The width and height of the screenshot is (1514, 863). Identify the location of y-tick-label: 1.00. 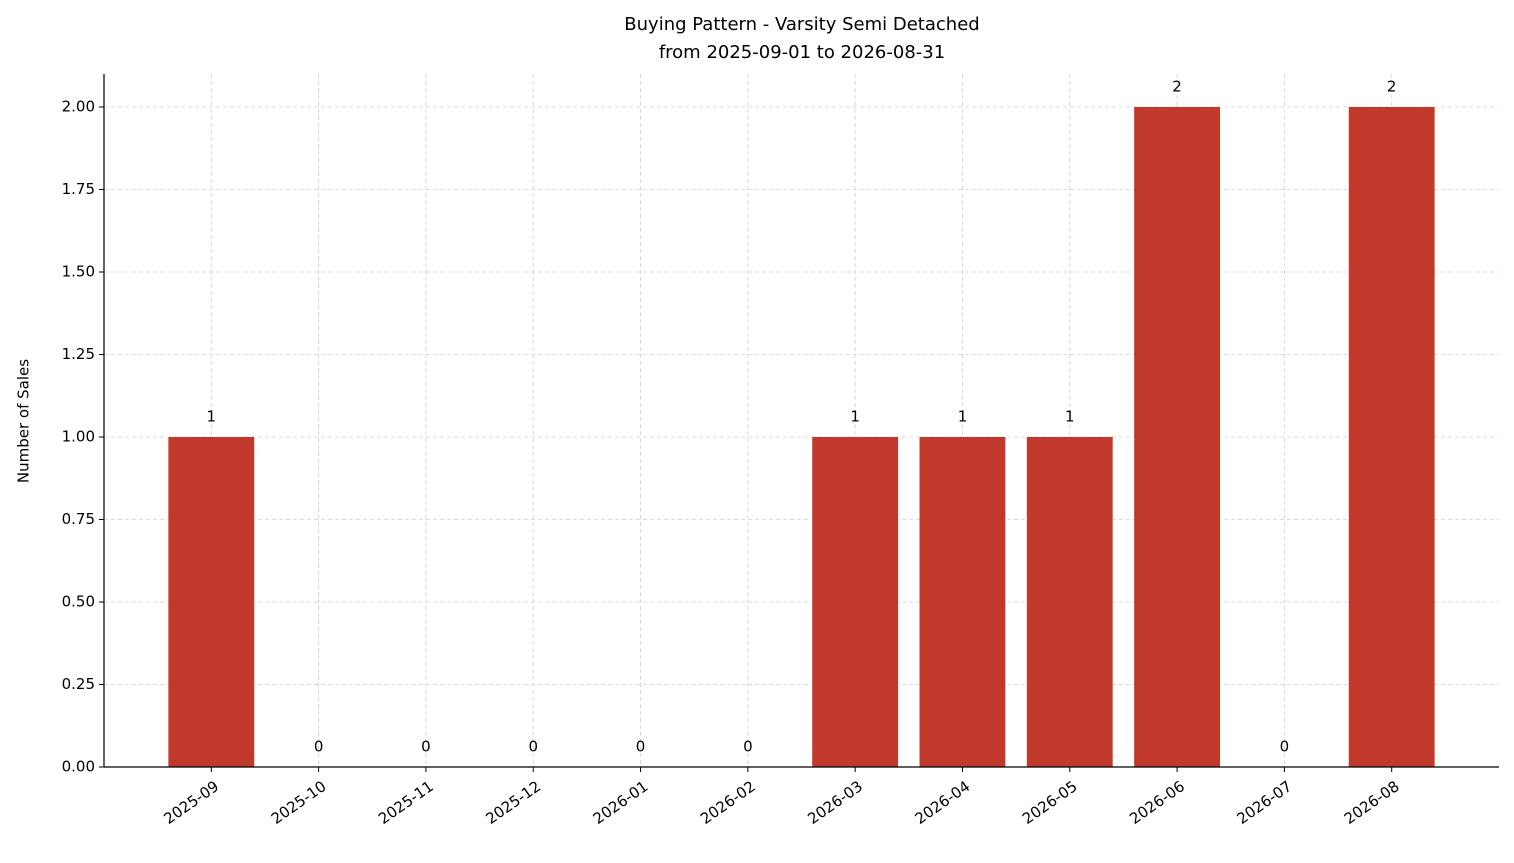
(78, 437).